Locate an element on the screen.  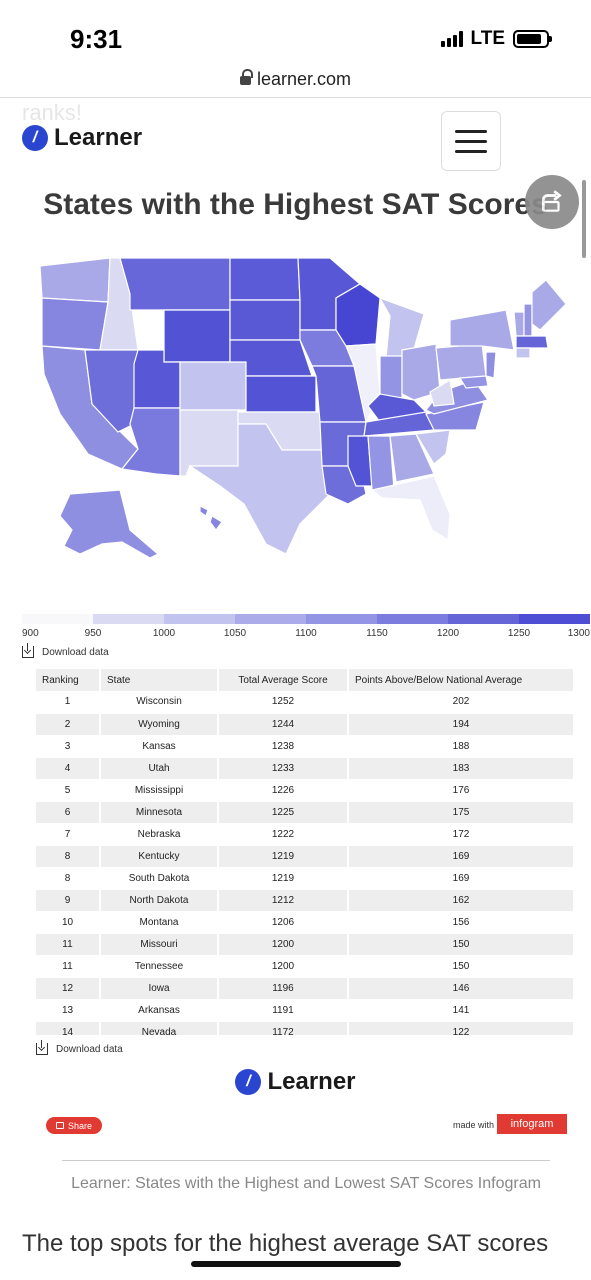
table-row: 8 South Dakota 1219 169 is located at coordinates (305, 878).